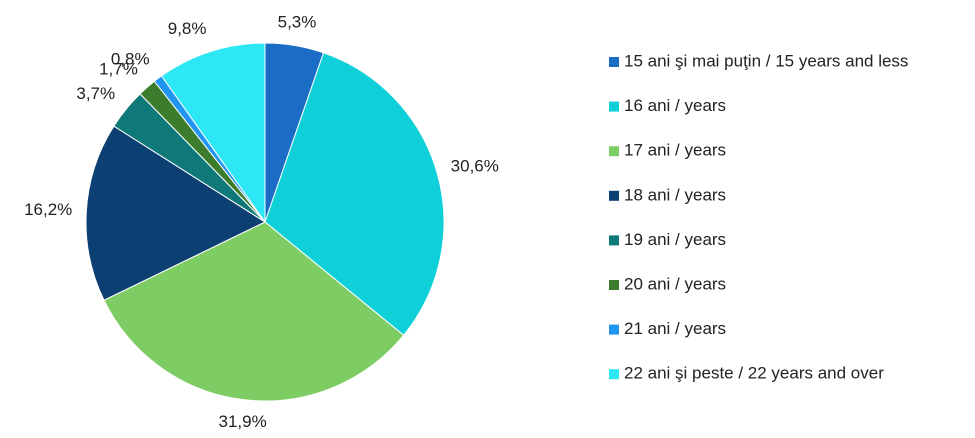  What do you see at coordinates (675, 194) in the screenshot?
I see `legend-label: 18 ani / years` at bounding box center [675, 194].